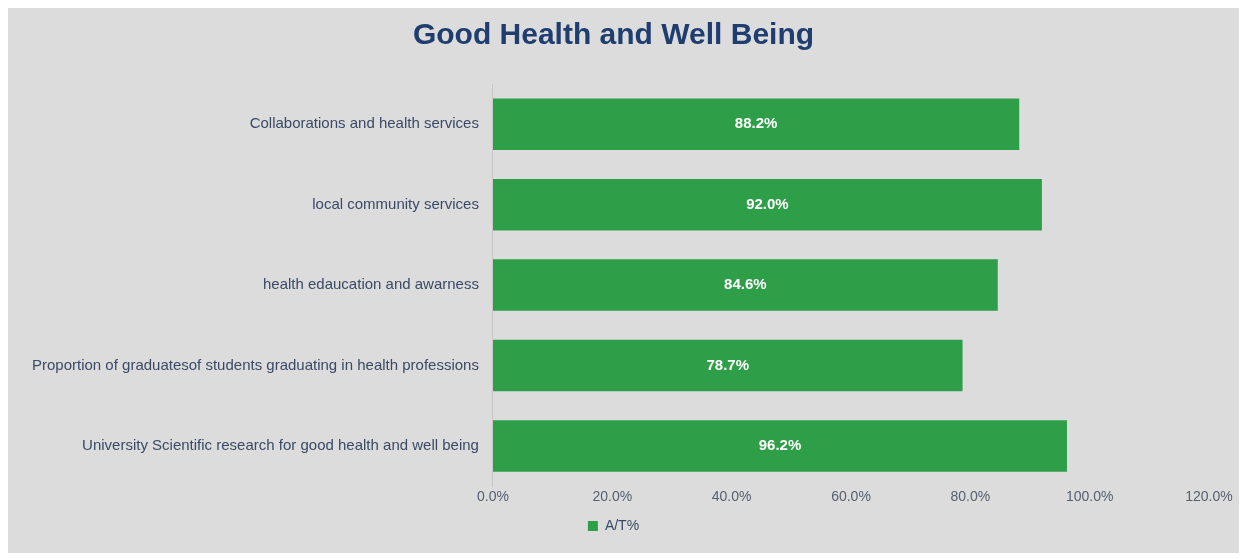 The image size is (1247, 559). I want to click on data-label: 92.0%, so click(767, 203).